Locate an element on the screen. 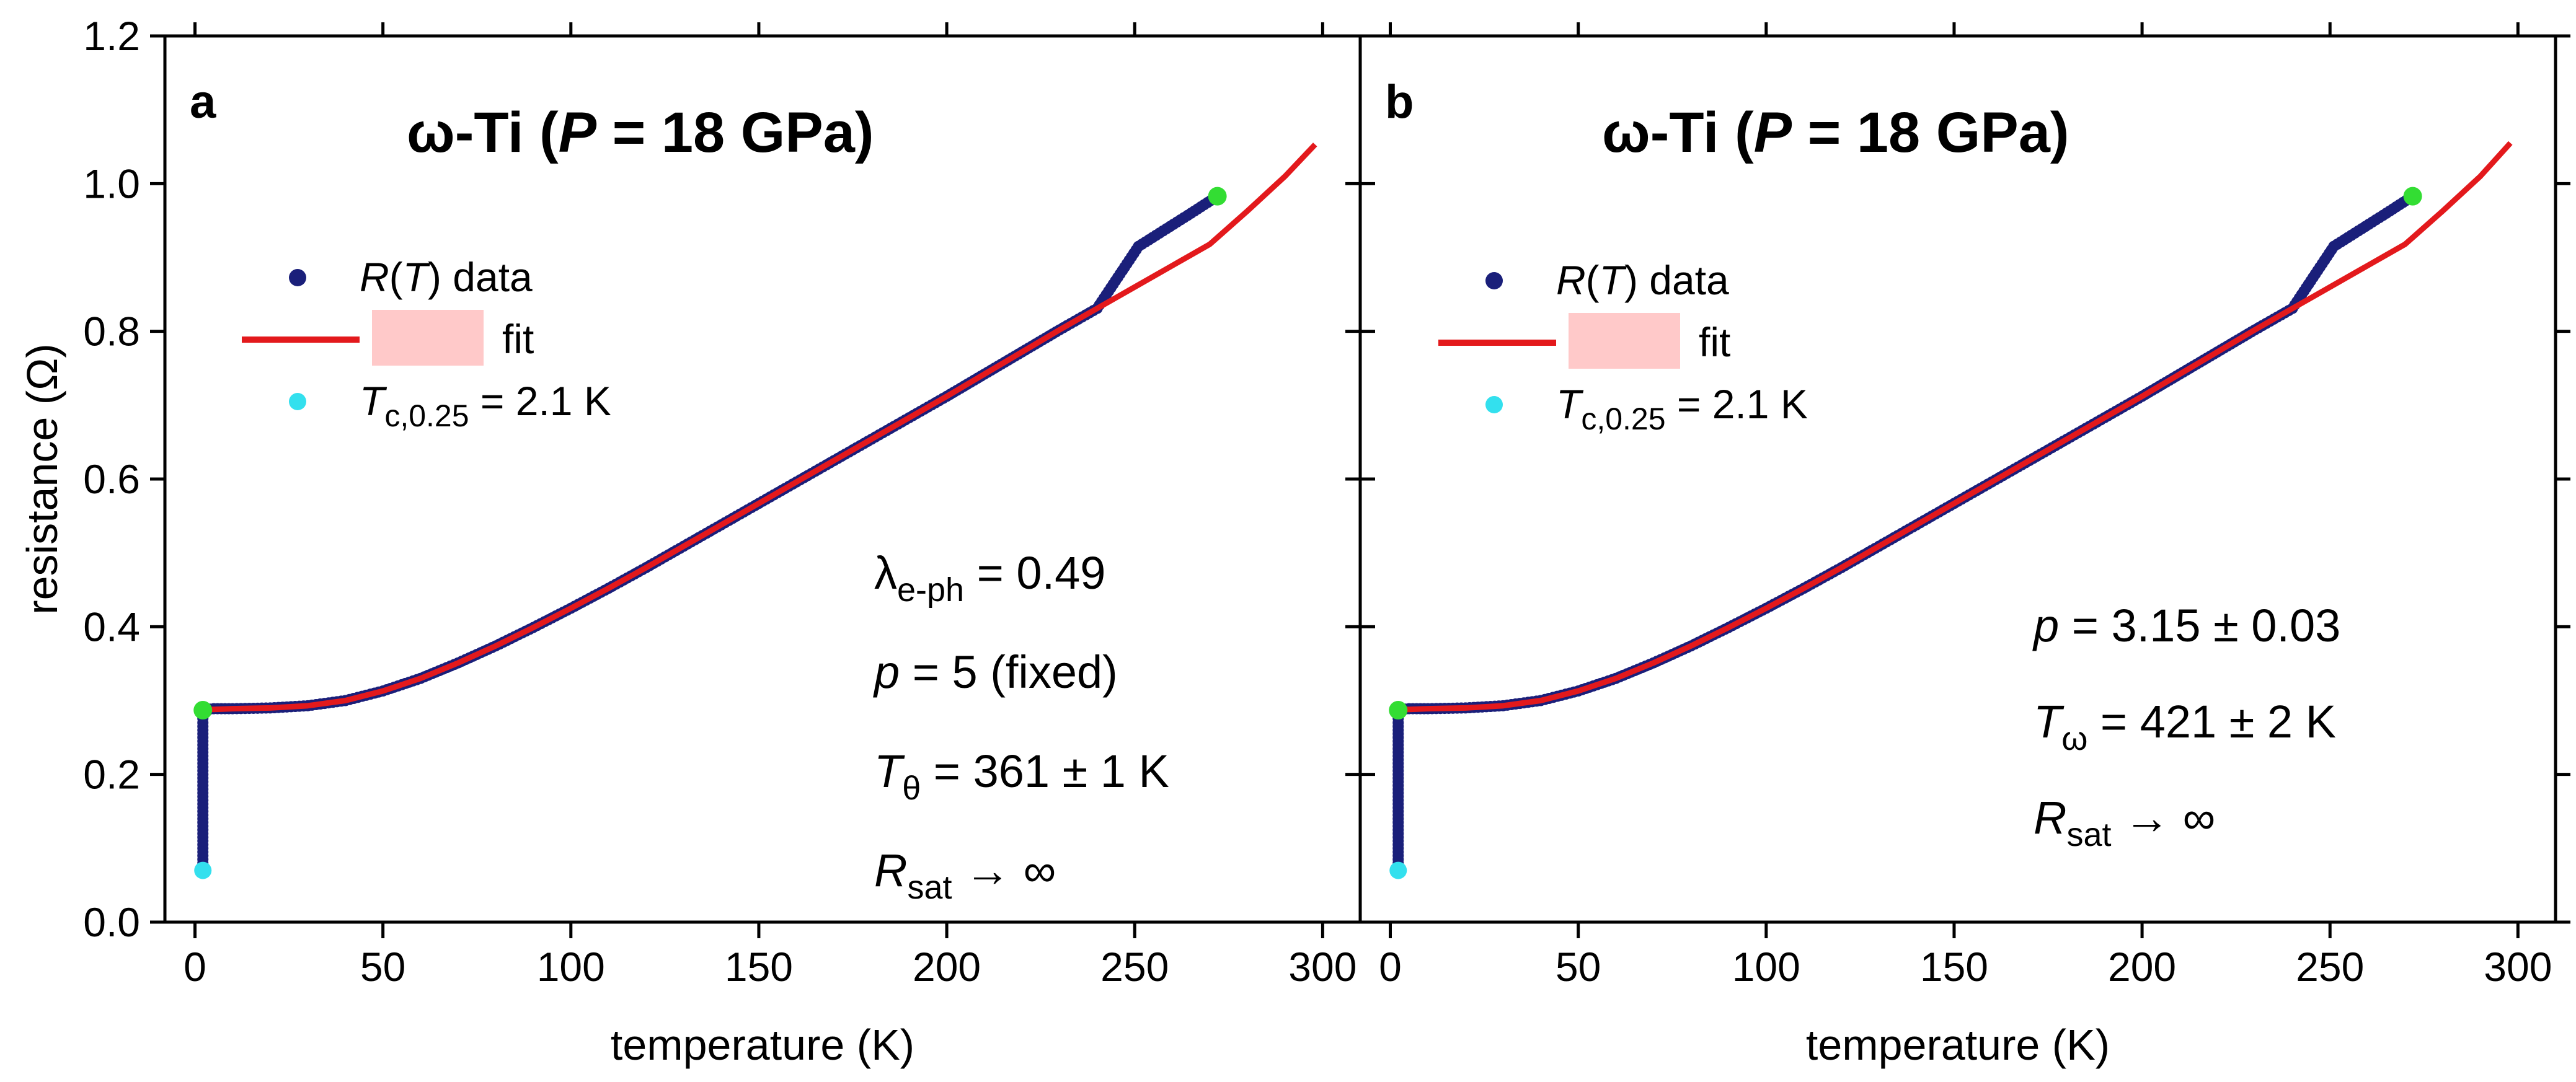  y-axis-label: resistance (Ω) is located at coordinates (42, 478).